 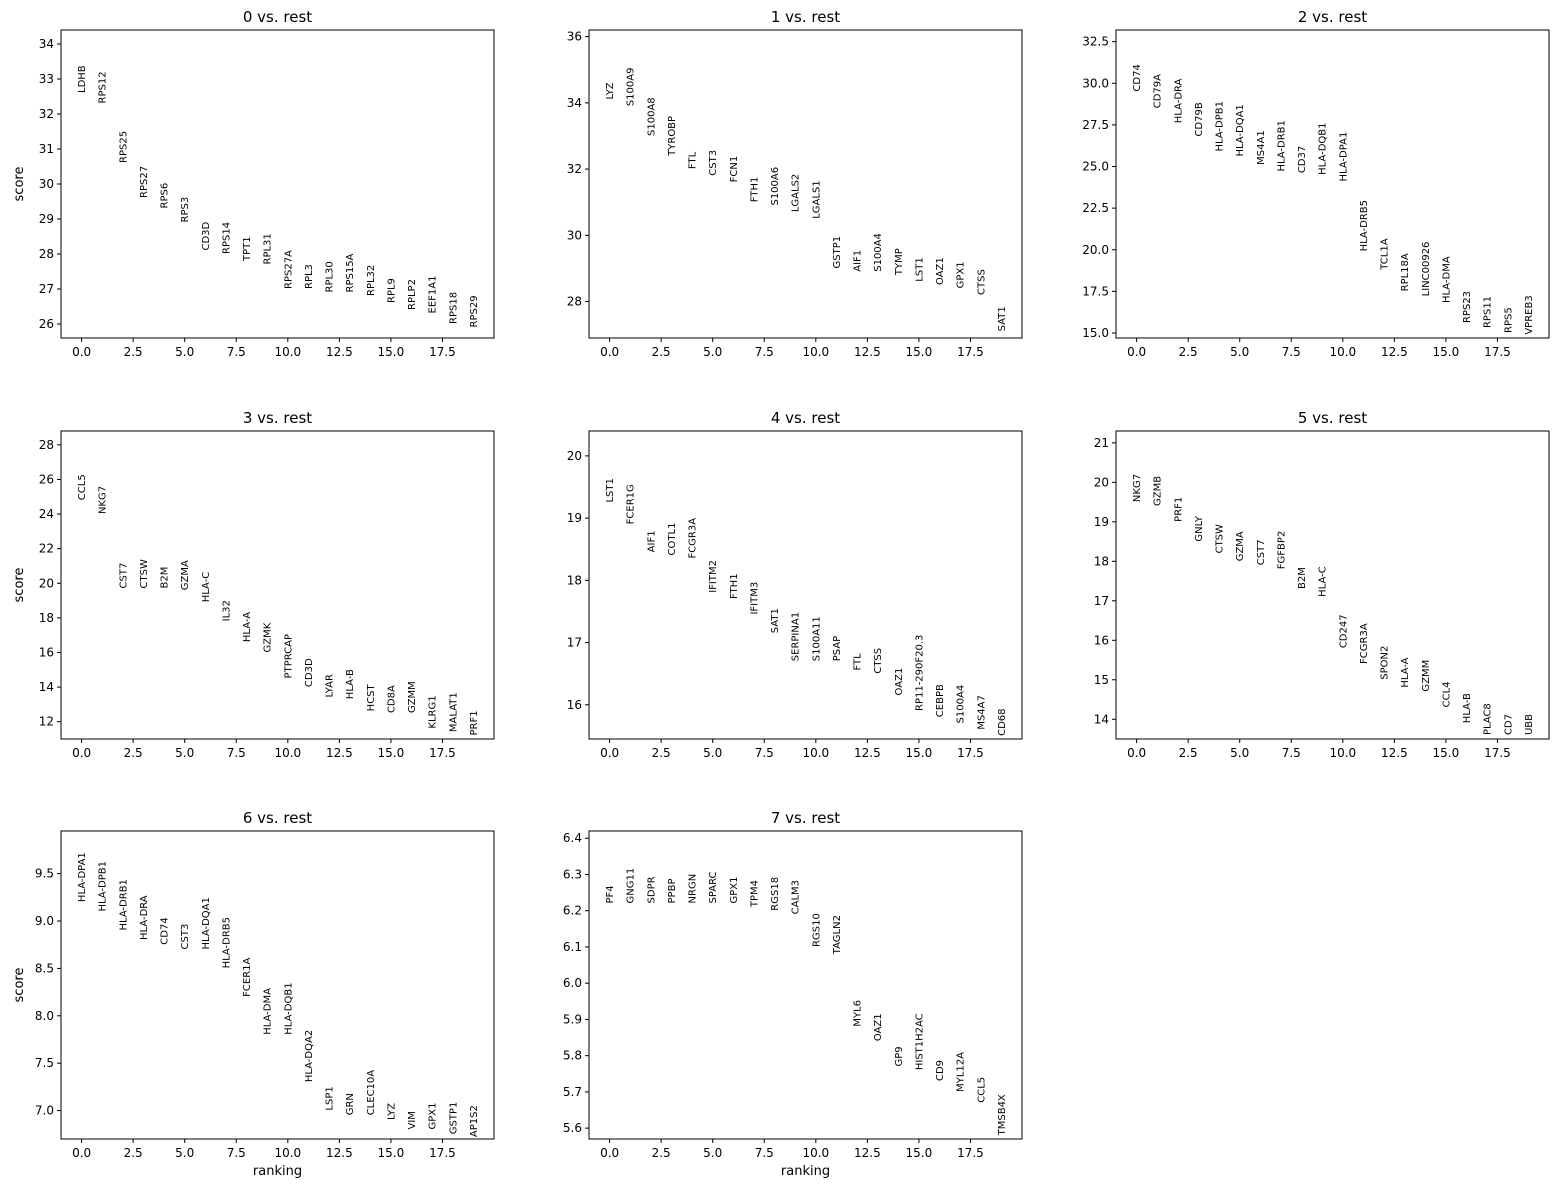 What do you see at coordinates (247, 976) in the screenshot?
I see `gene-label: FCER1A` at bounding box center [247, 976].